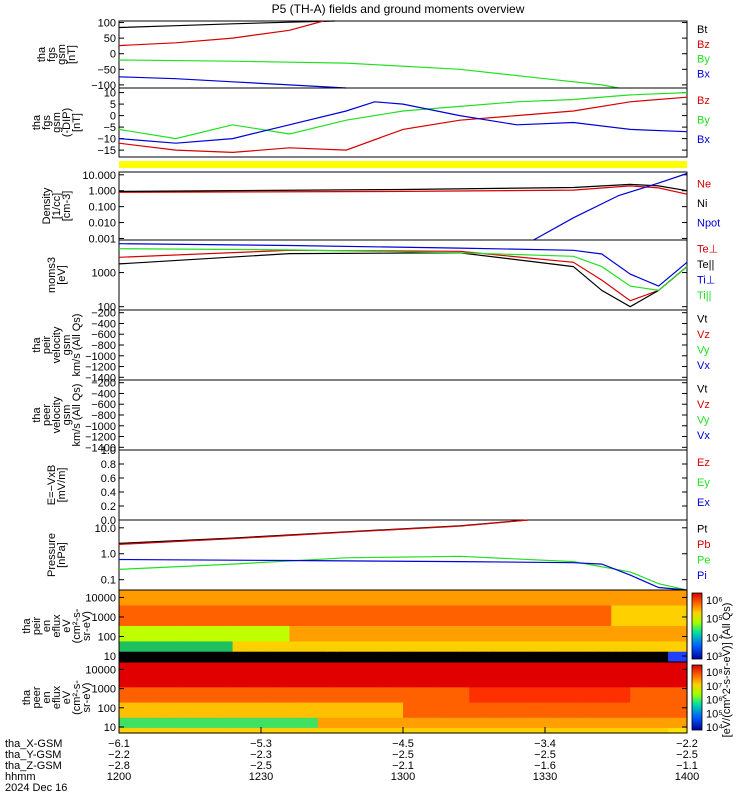  I want to click on legend-ey: Ey, so click(703, 483).